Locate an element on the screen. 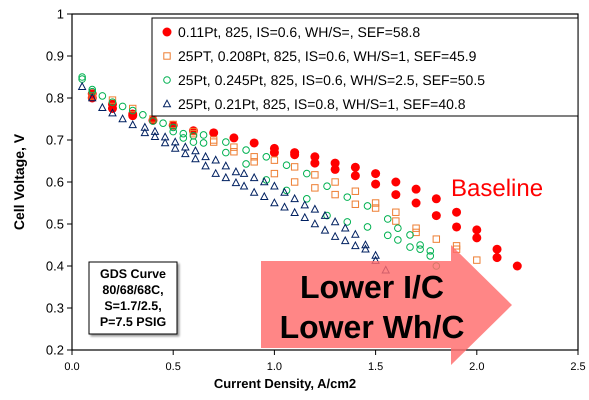  y-tick-label: 0.2 is located at coordinates (55, 350).